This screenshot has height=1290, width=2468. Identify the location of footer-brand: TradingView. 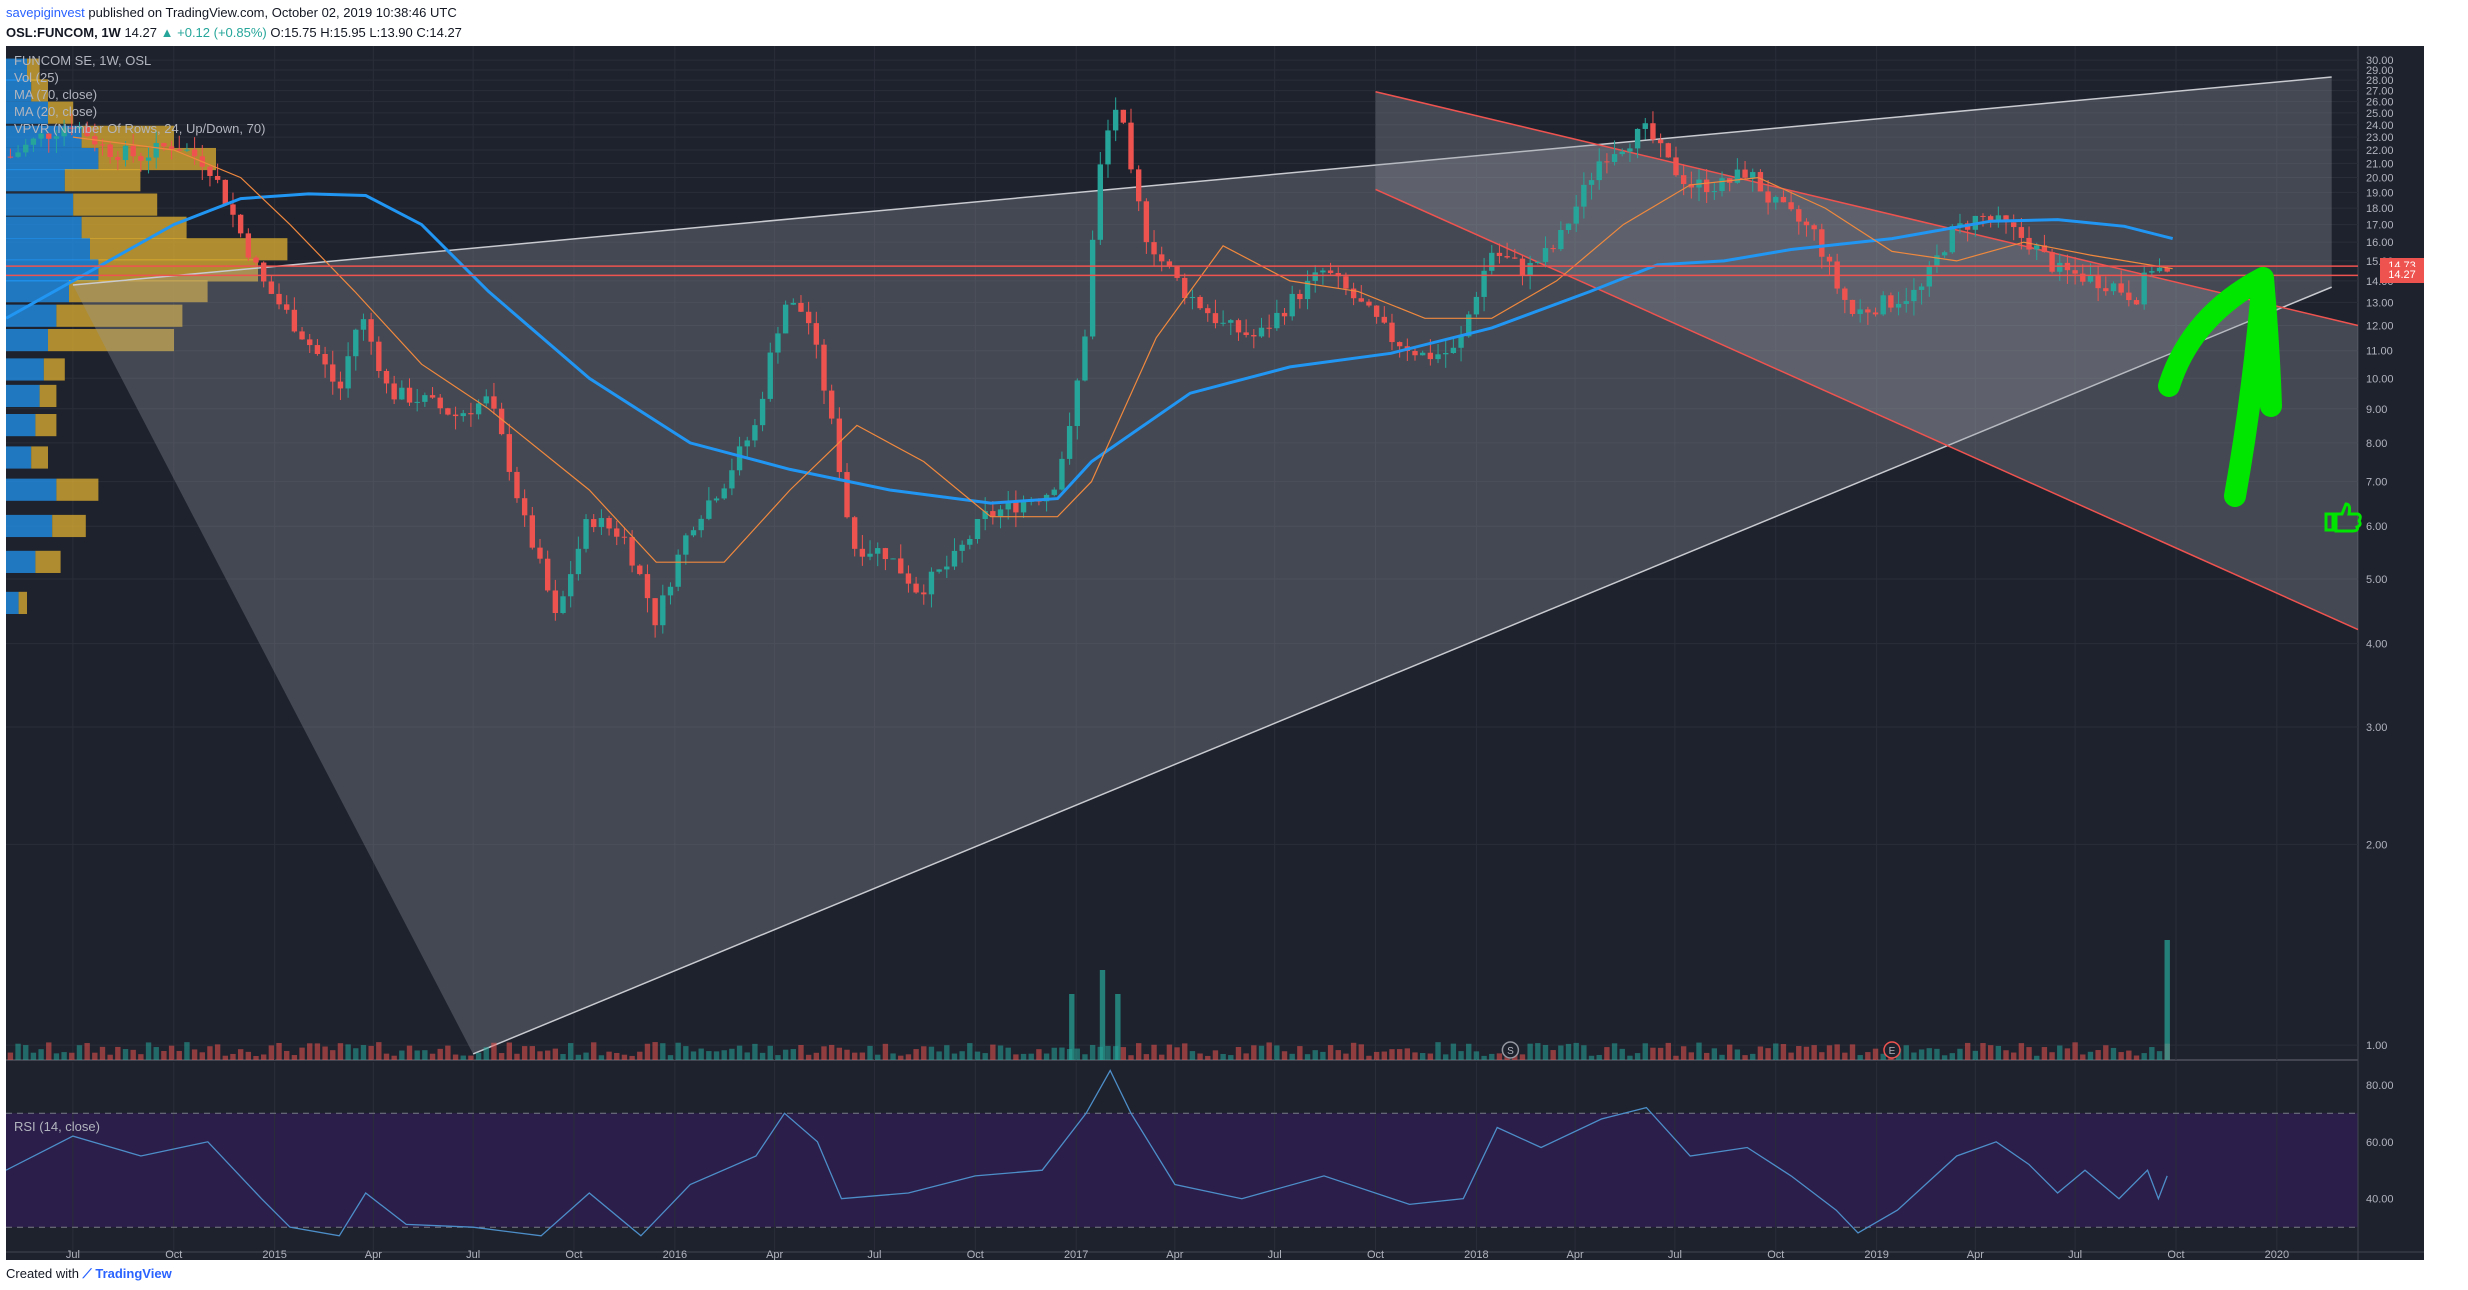
(133, 1273).